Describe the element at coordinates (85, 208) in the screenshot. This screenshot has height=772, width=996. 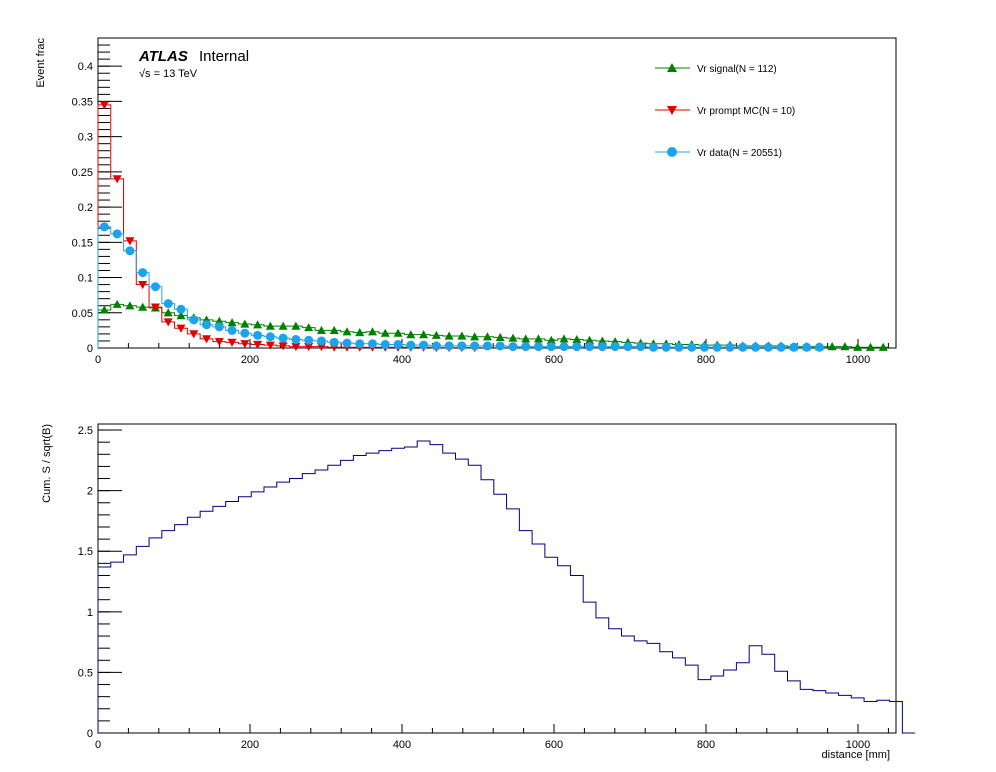
I see `top-y-tick-label: 0.2` at that location.